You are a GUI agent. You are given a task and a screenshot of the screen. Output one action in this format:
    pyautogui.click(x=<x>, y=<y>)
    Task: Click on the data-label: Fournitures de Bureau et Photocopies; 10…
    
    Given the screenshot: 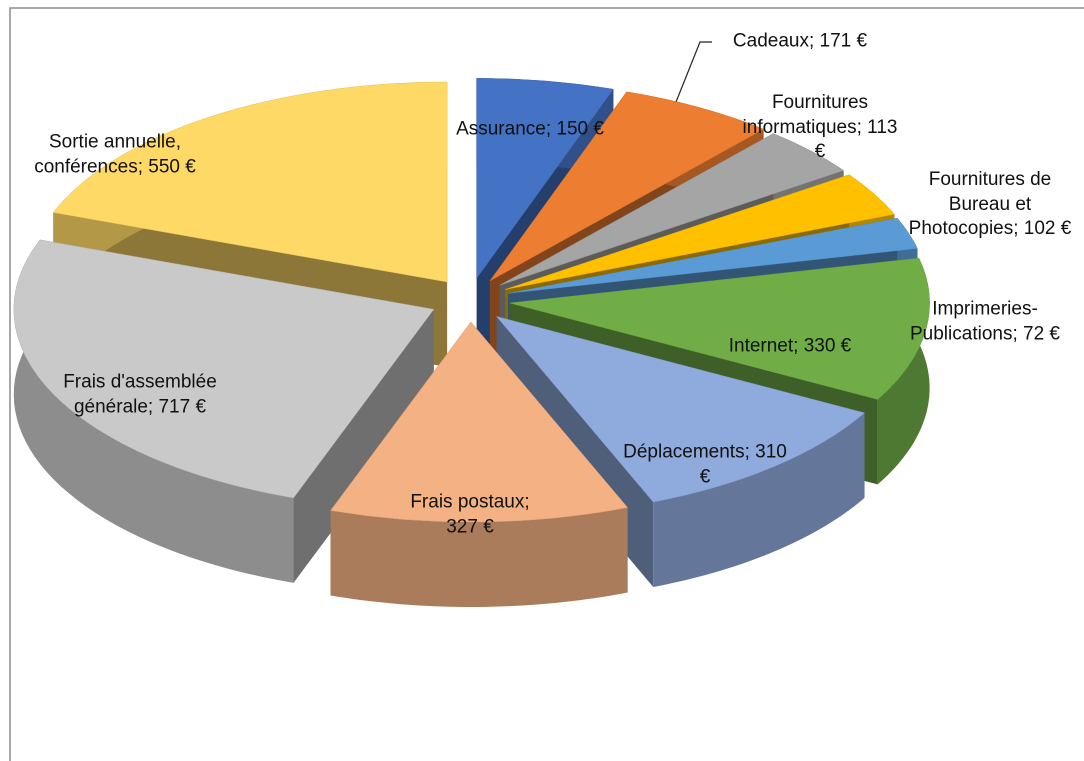 What is the action you would take?
    pyautogui.click(x=990, y=204)
    